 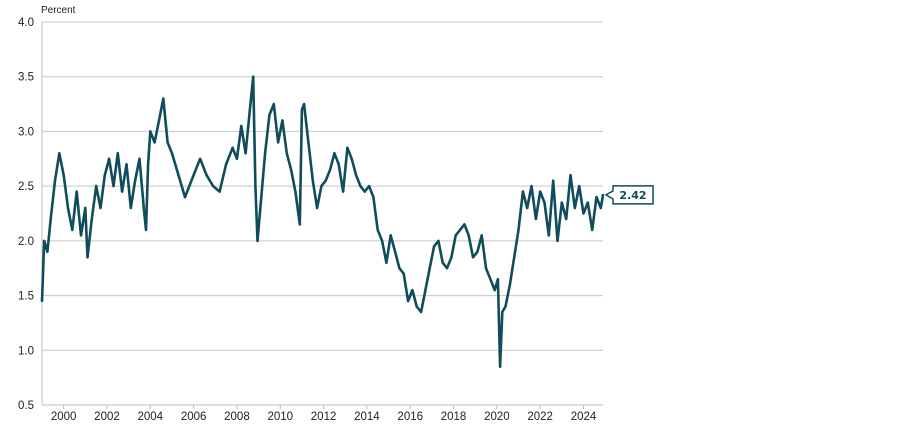 What do you see at coordinates (540, 417) in the screenshot?
I see `x-tick-label: 2022` at bounding box center [540, 417].